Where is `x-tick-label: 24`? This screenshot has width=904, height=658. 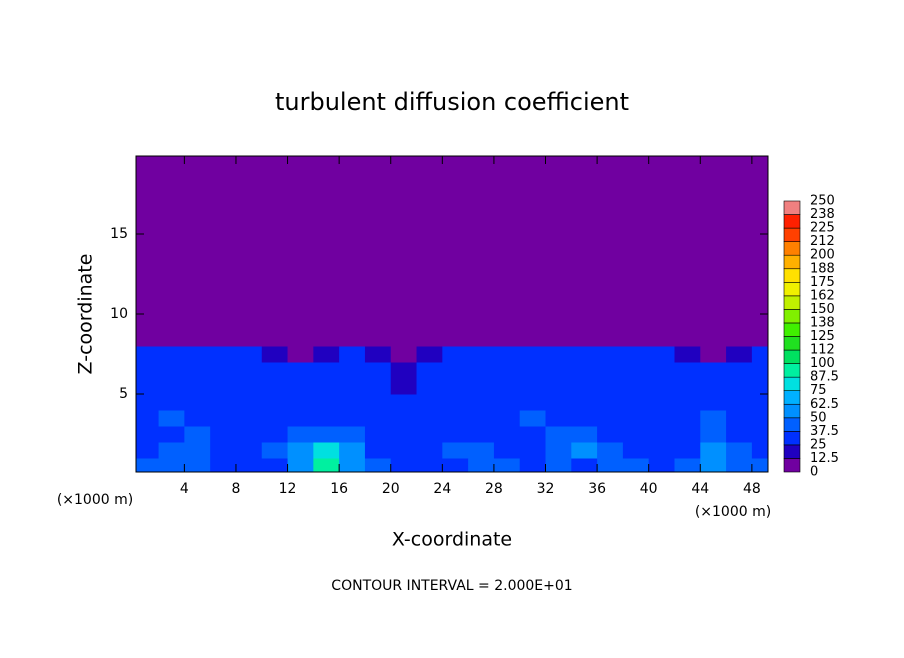 x-tick-label: 24 is located at coordinates (442, 489).